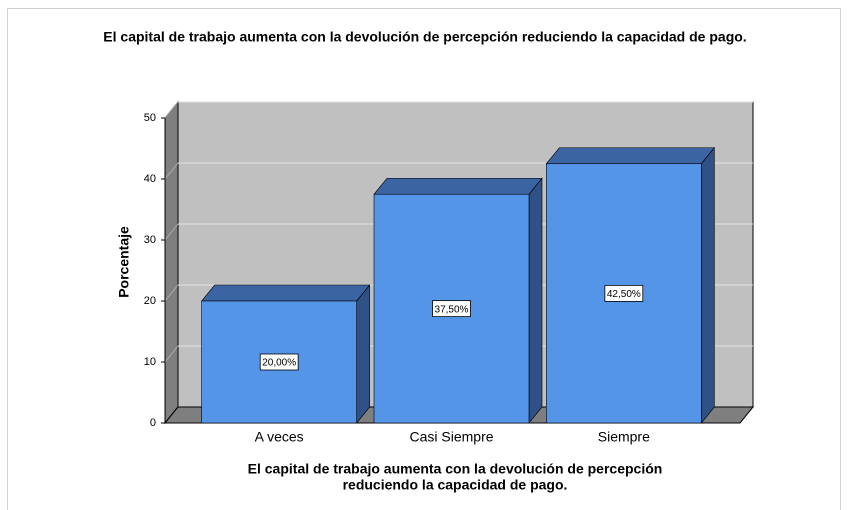 The width and height of the screenshot is (850, 510). I want to click on x-axis-label: reduciendo la capacidad de pago., so click(455, 485).